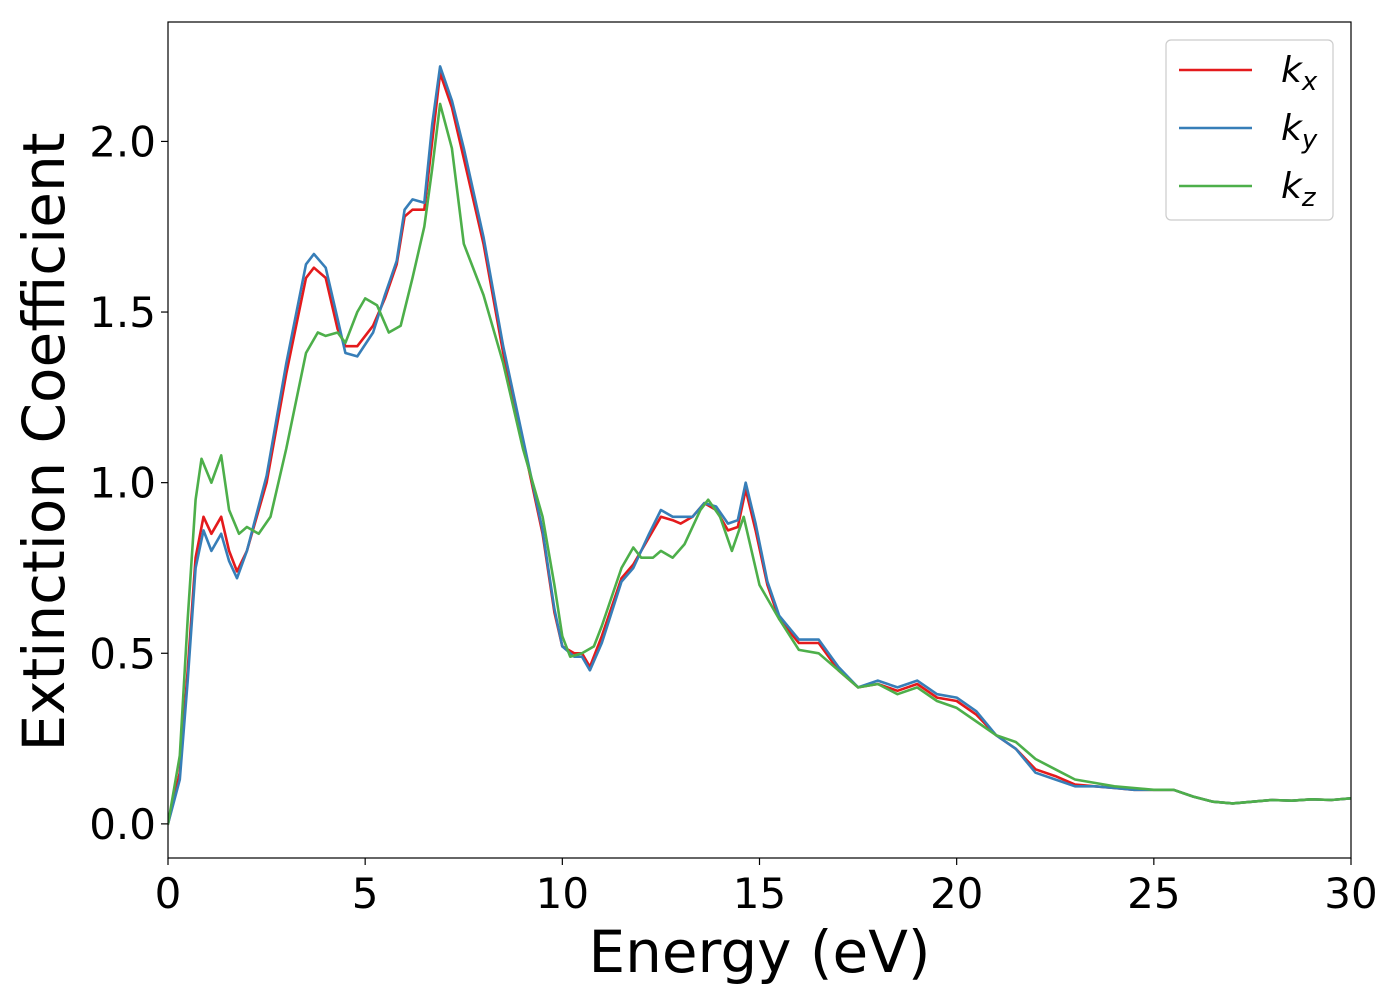 Image resolution: width=1400 pixels, height=1000 pixels. Describe the element at coordinates (1350, 893) in the screenshot. I see `x-tick-label: 30` at that location.